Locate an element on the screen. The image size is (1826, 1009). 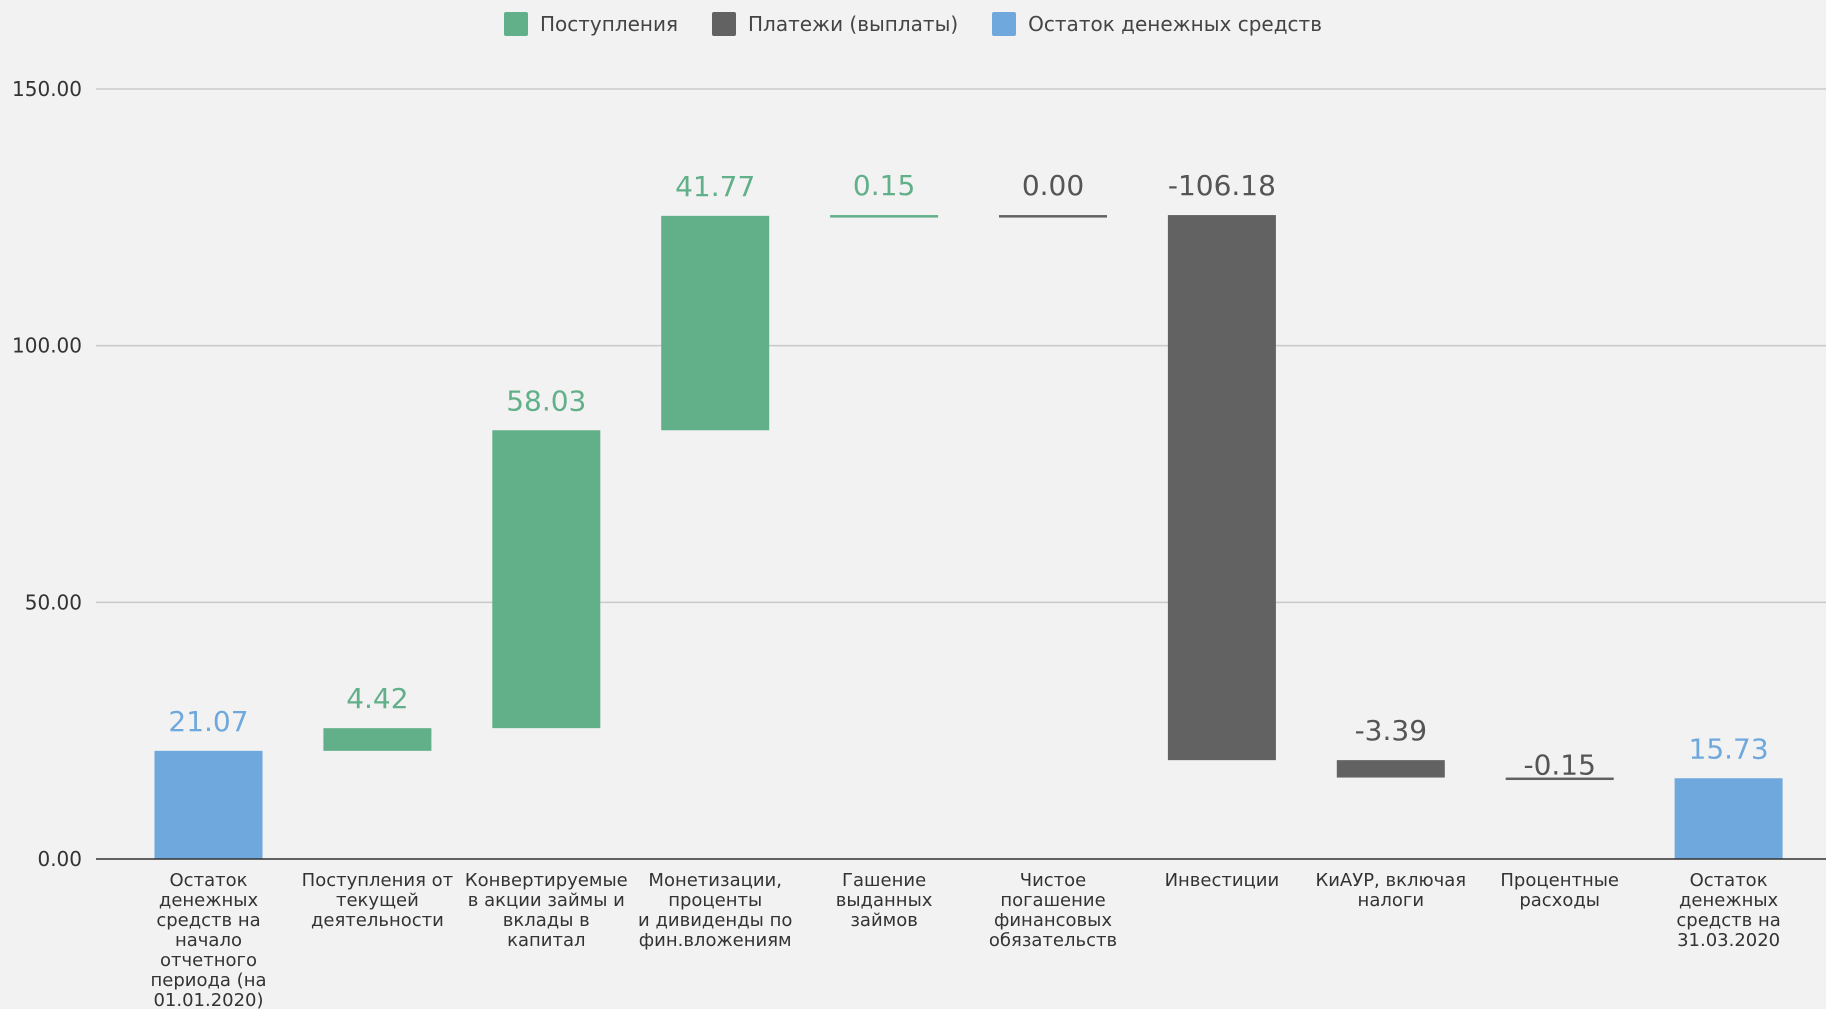
x-category-label-line: и дивиденды по is located at coordinates (715, 920).